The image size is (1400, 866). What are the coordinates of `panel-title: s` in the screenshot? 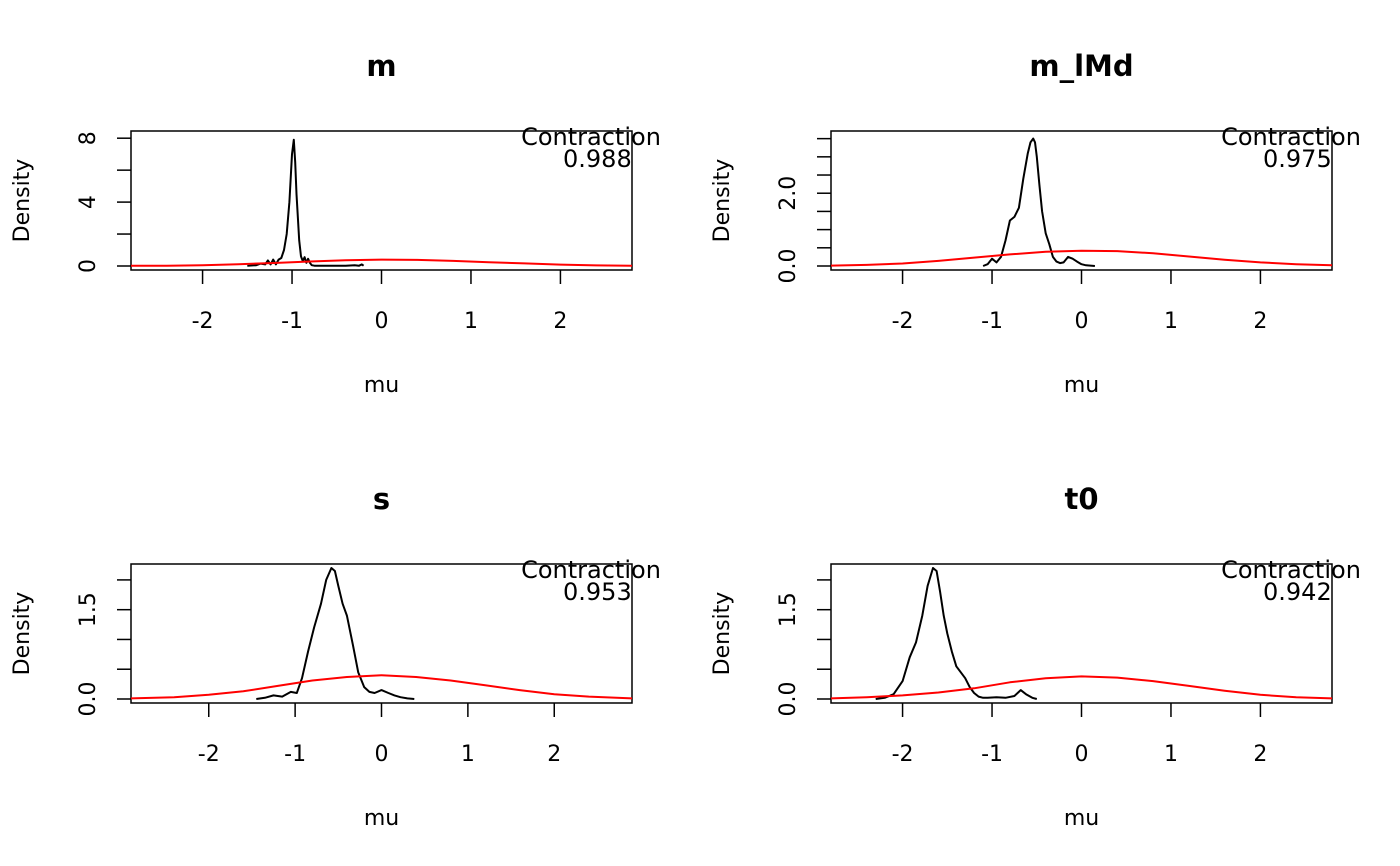 It's located at (381, 499).